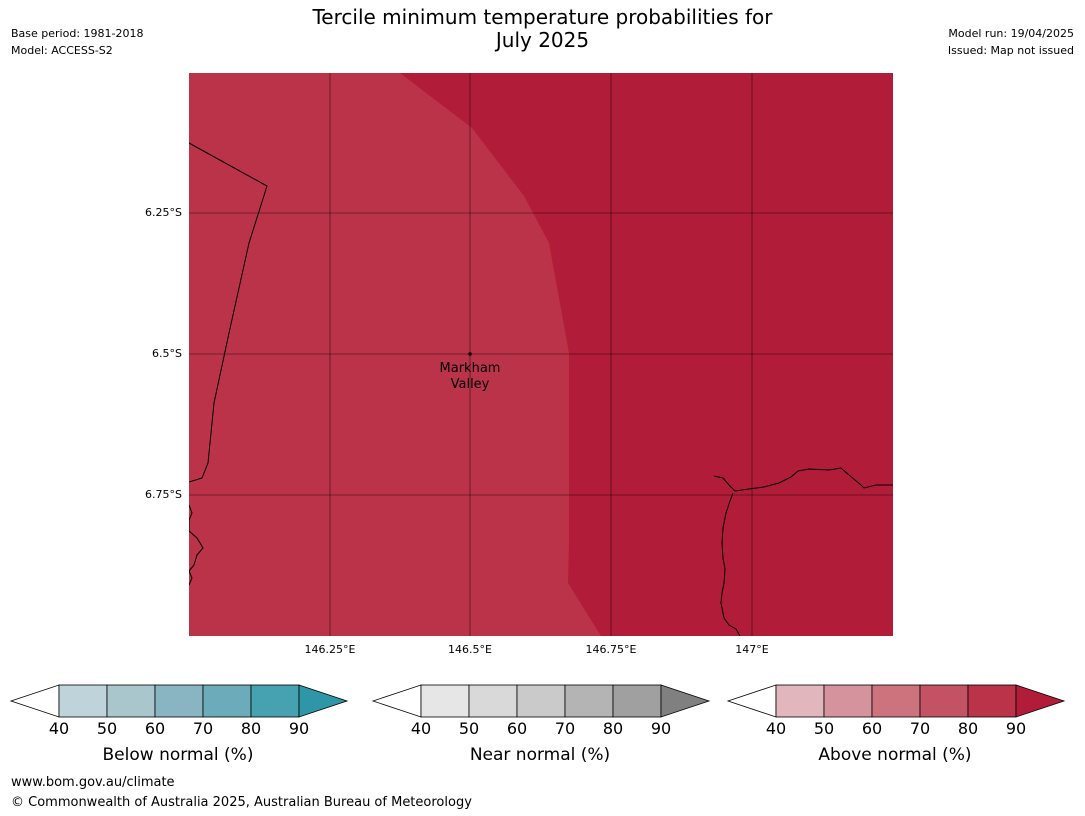 This screenshot has width=1085, height=816. Describe the element at coordinates (167, 353) in the screenshot. I see `lat-tick-6-5: 6.5°S` at that location.